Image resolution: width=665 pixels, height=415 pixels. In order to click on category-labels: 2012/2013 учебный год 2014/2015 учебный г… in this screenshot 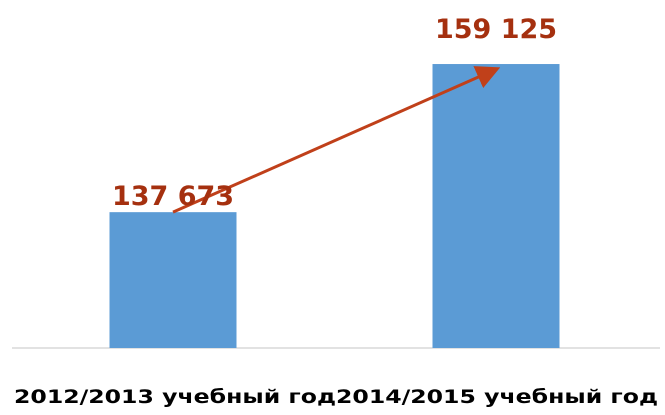, I will do `click(336, 397)`.